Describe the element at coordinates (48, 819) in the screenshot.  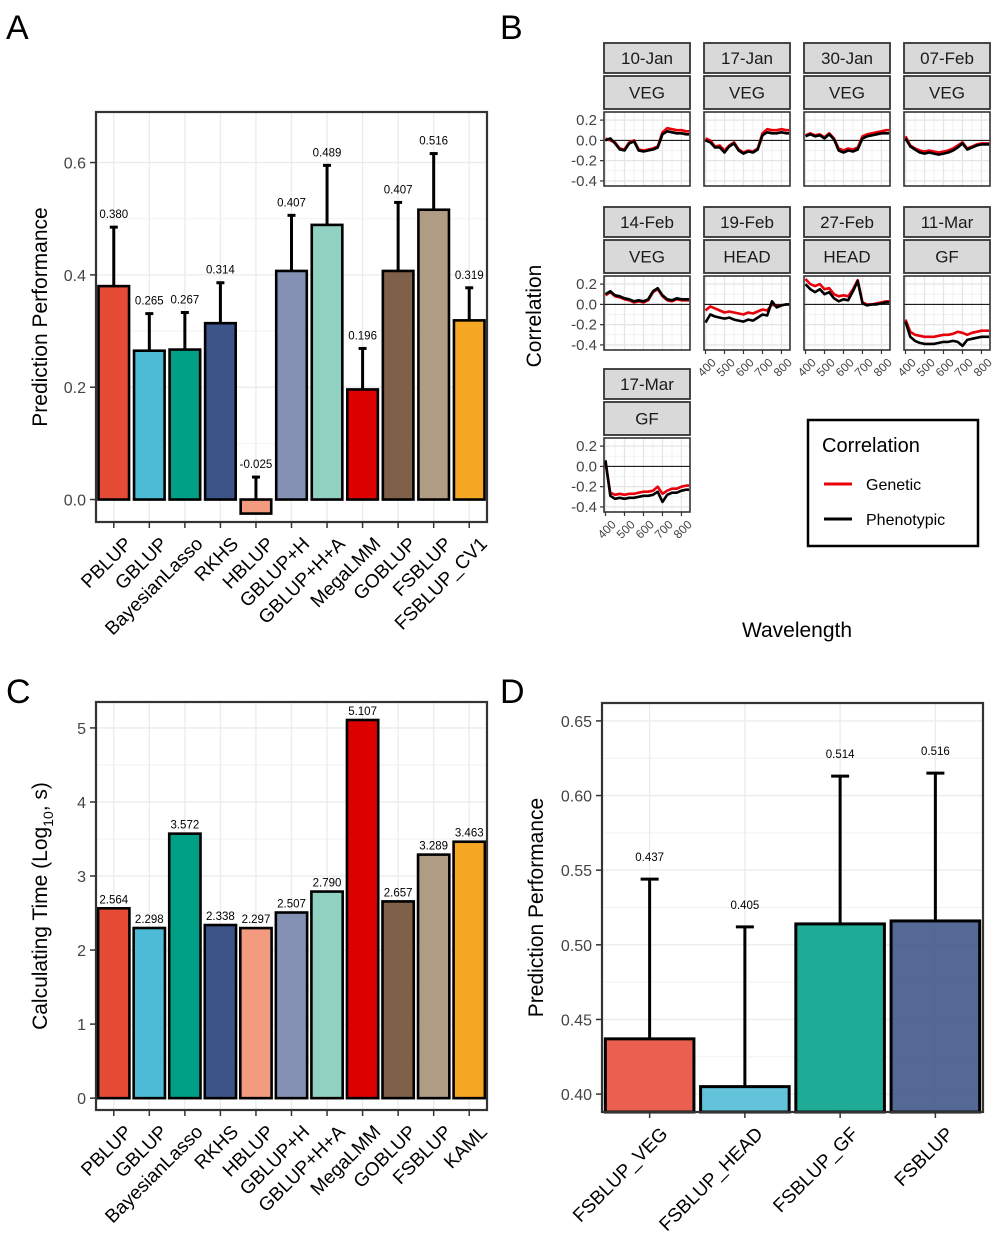
I see `y-axis-title-subscript: 10` at that location.